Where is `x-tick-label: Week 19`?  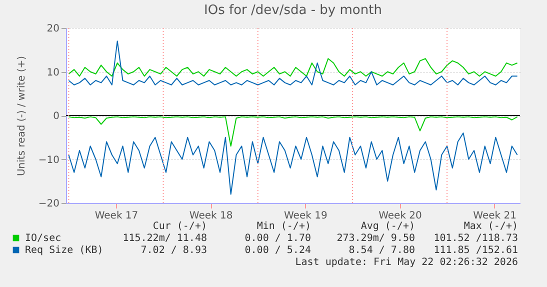 x-tick-label: Week 19 is located at coordinates (306, 216).